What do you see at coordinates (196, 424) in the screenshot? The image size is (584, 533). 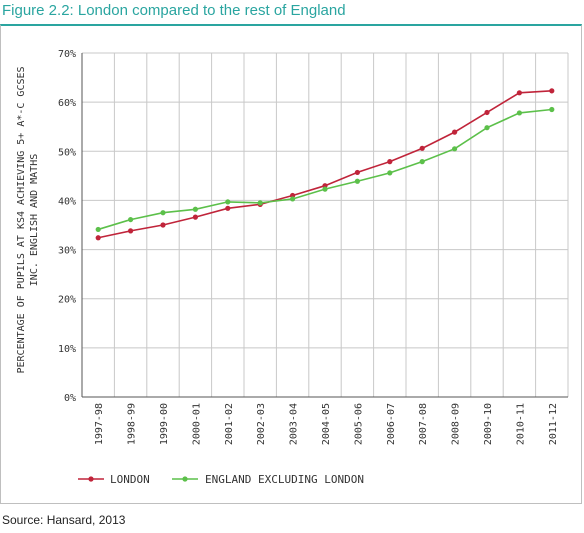 I see `x-tick-label: 2000-01` at bounding box center [196, 424].